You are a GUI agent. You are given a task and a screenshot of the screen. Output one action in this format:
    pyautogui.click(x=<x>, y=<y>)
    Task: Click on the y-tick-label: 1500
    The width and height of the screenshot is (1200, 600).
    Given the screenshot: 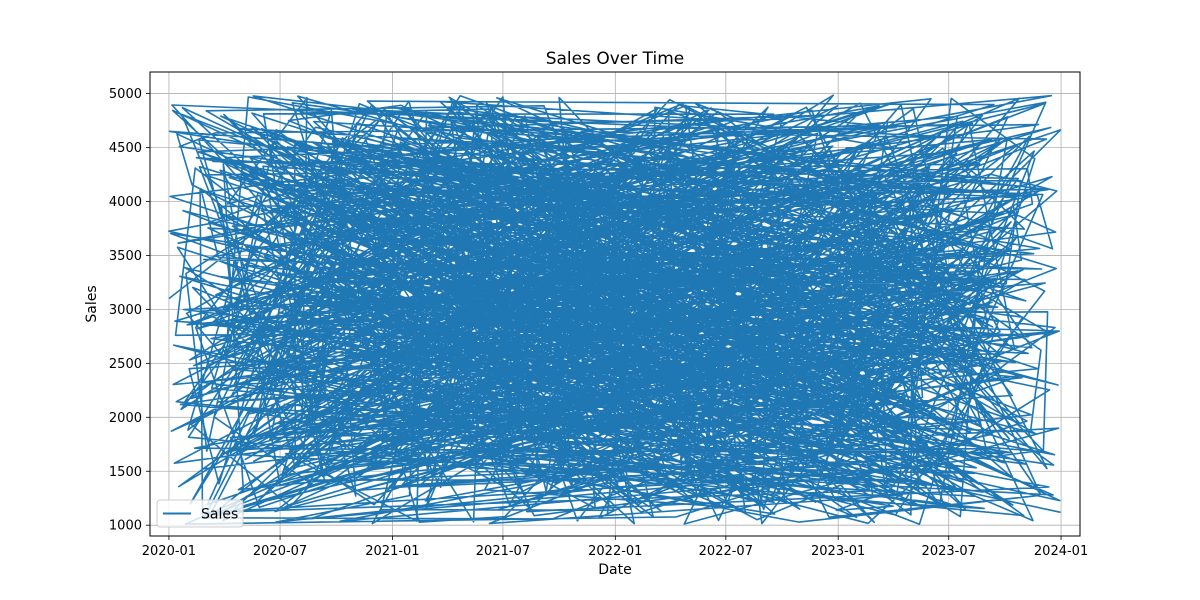 What is the action you would take?
    pyautogui.click(x=125, y=472)
    